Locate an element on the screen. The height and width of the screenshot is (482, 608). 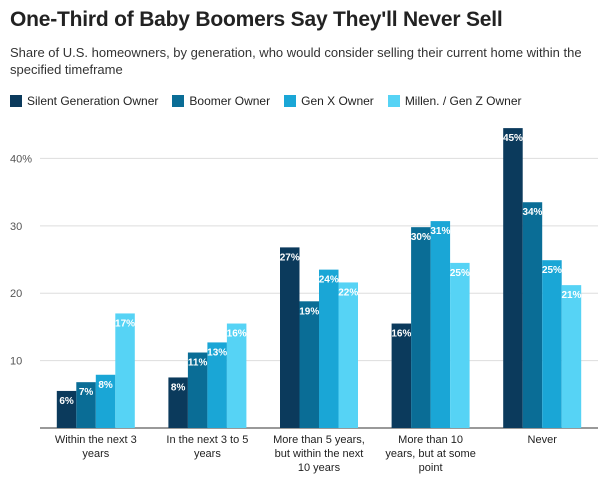
data-label: 24% is located at coordinates (329, 280).